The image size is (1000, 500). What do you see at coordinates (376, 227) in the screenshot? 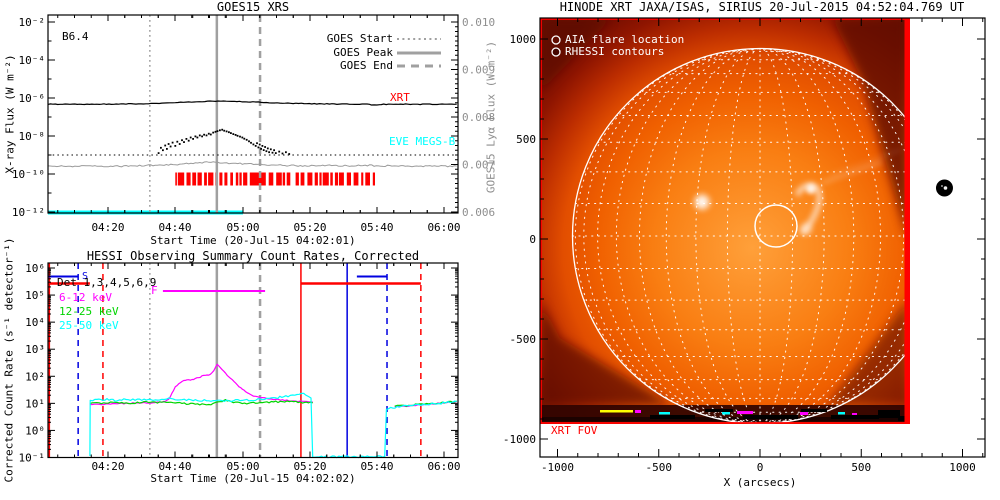
I see `x-tick-label: 05:40` at bounding box center [376, 227].